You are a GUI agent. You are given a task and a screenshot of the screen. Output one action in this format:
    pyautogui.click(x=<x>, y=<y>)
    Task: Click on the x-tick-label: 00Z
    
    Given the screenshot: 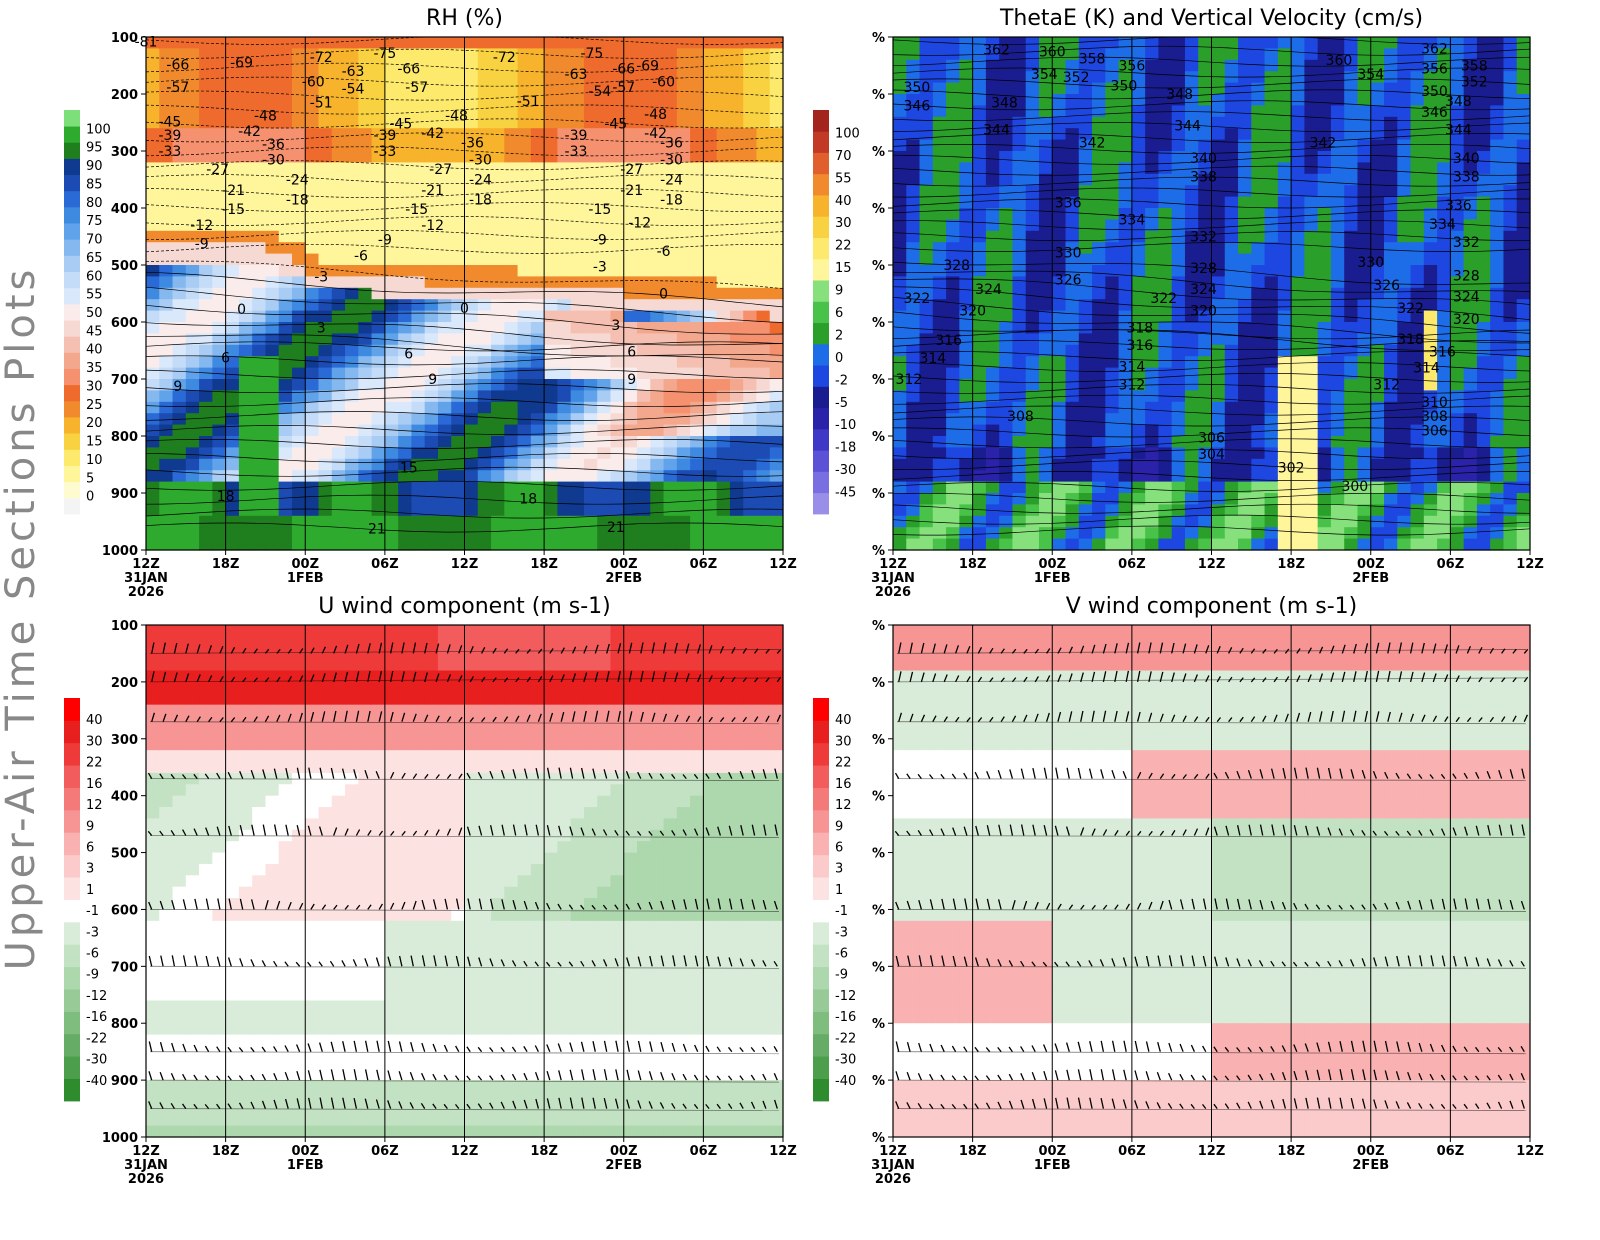 What is the action you would take?
    pyautogui.click(x=624, y=564)
    